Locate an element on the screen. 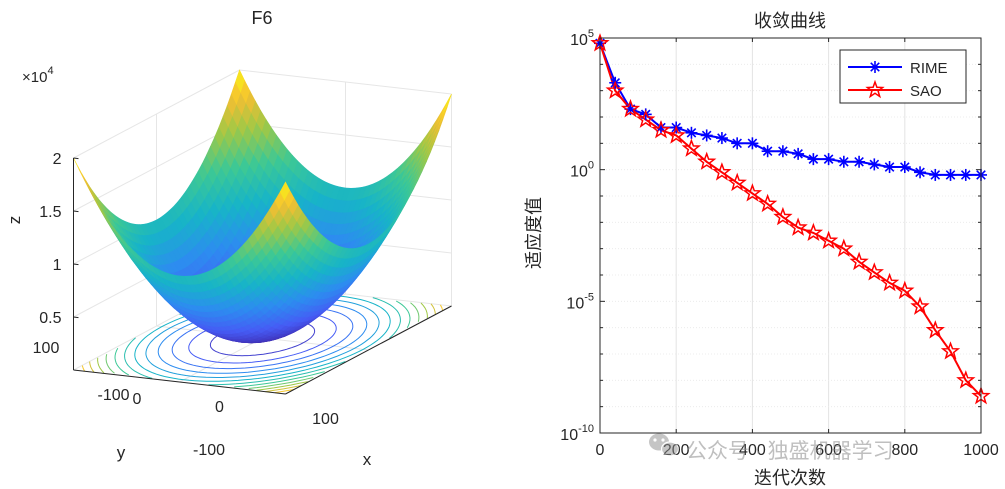  legend-box is located at coordinates (903, 76).